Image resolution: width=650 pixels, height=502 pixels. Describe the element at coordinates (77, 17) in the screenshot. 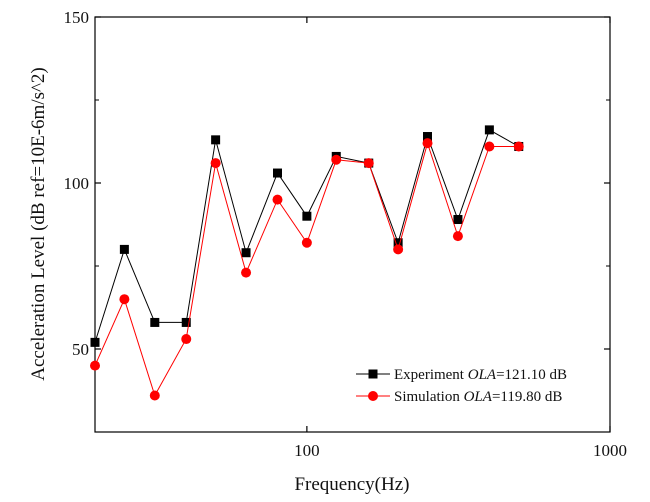

I see `y-tick-label: 150` at that location.